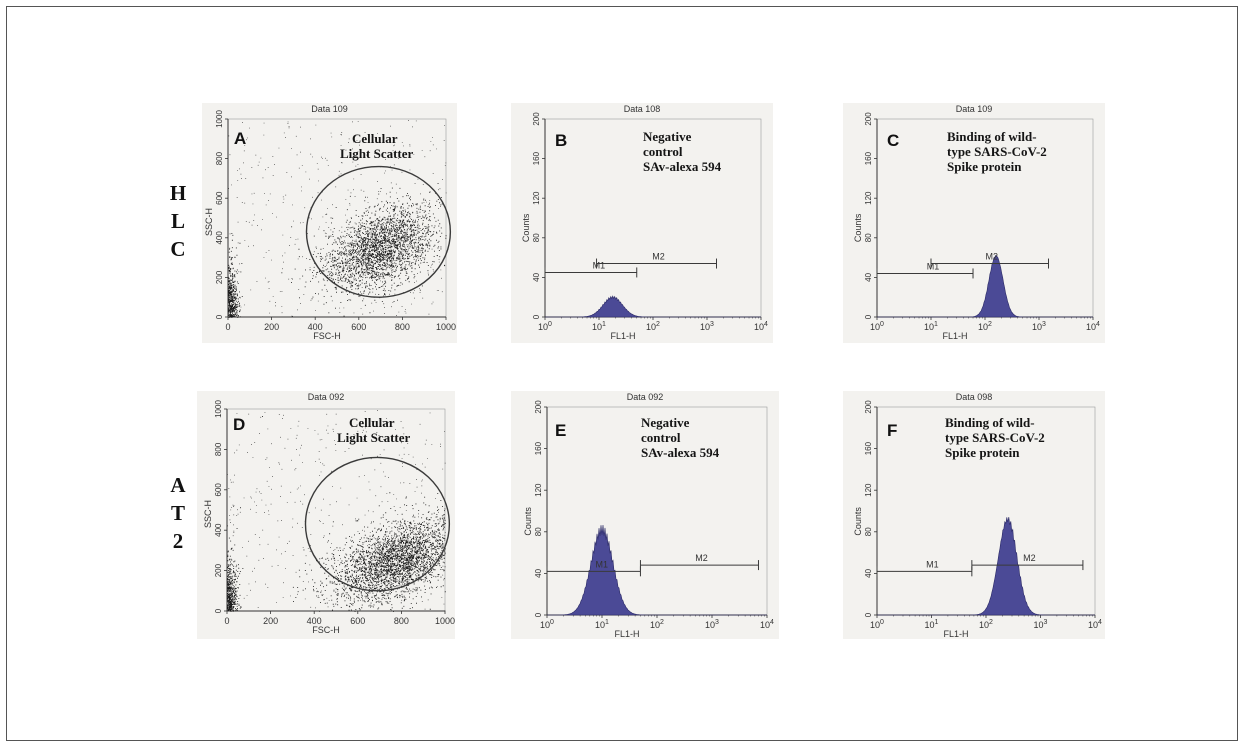 Image resolution: width=1246 pixels, height=749 pixels. I want to click on panel-letter: D, so click(239, 424).